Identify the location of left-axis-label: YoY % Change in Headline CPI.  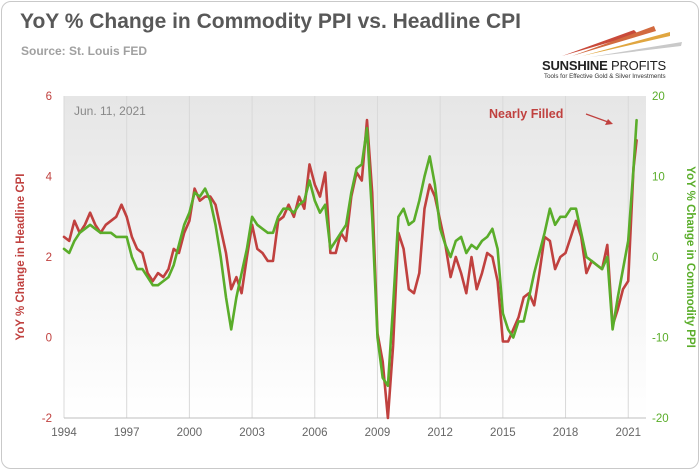
(21, 257).